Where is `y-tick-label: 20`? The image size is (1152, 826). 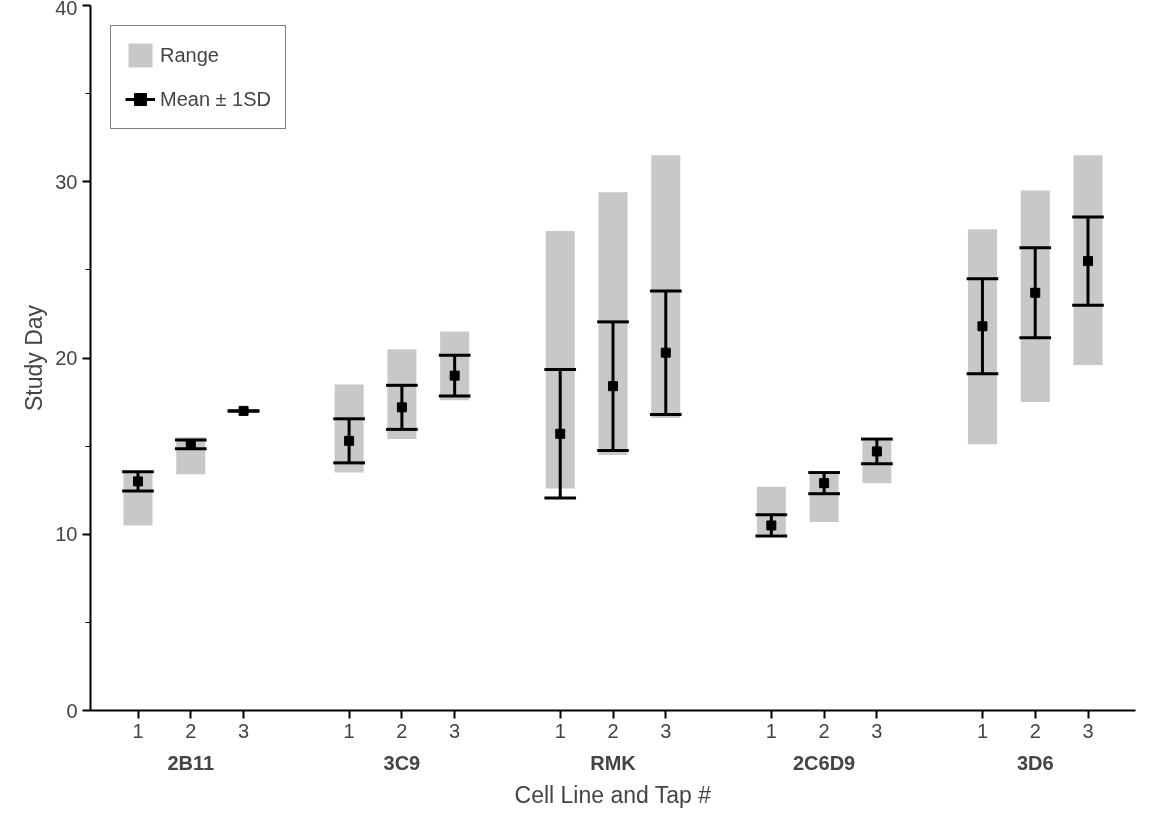 y-tick-label: 20 is located at coordinates (66, 358).